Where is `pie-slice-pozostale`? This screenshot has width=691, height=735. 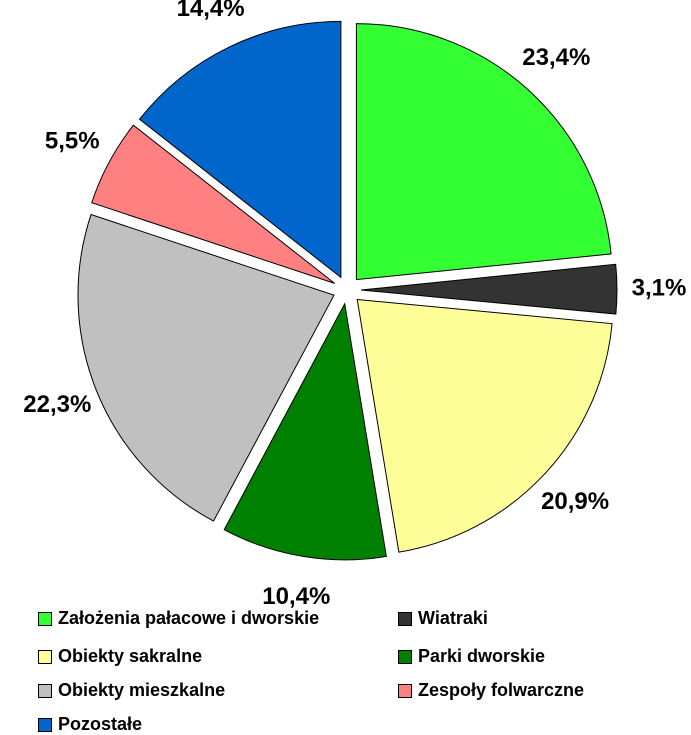 pie-slice-pozostale is located at coordinates (240, 149).